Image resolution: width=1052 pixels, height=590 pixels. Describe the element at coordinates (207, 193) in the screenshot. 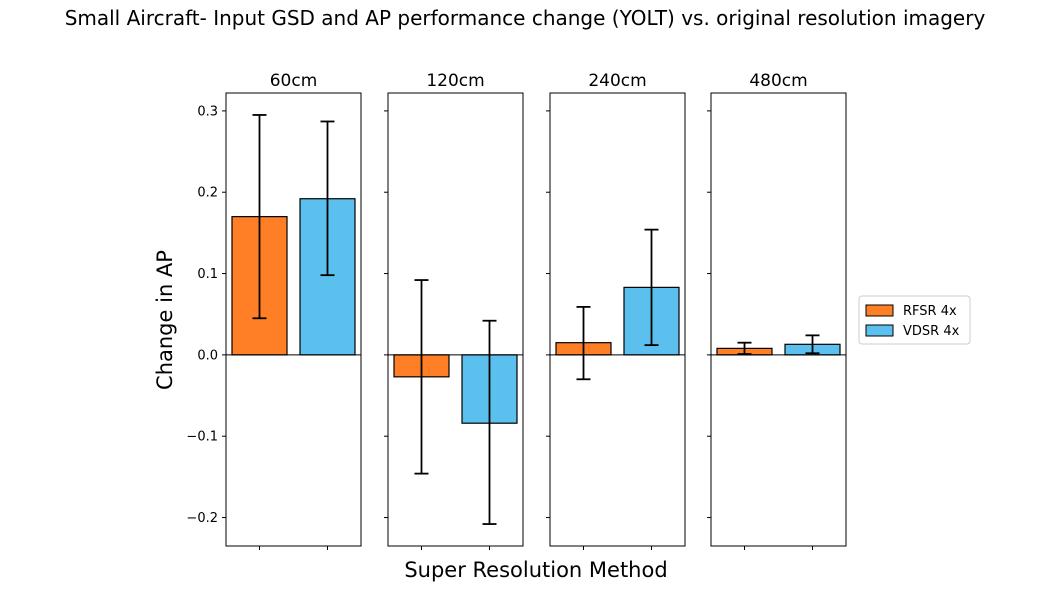

I see `y-tick-label: 0.2` at that location.